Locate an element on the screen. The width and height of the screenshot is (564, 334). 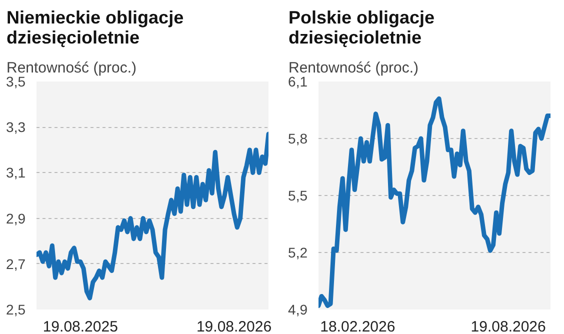
y-tick-label: 3,1 is located at coordinates (16, 172).